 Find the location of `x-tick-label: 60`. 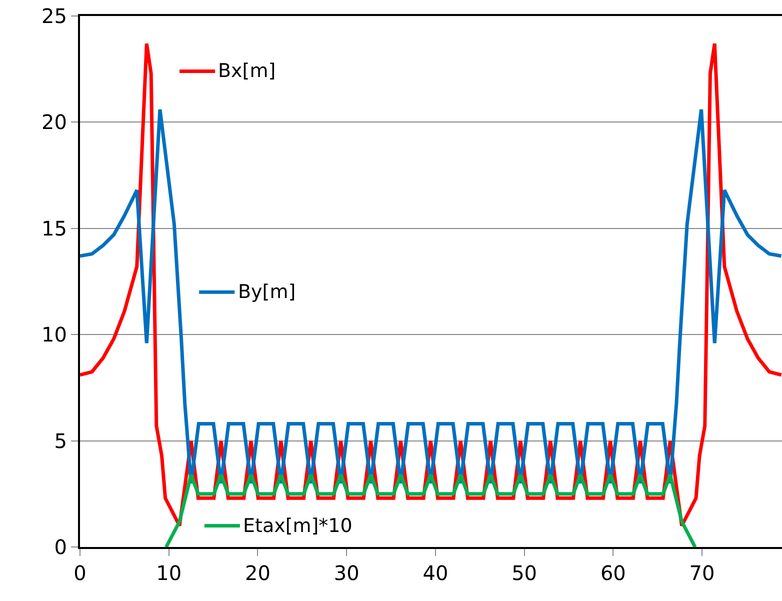

x-tick-label: 60 is located at coordinates (613, 573).